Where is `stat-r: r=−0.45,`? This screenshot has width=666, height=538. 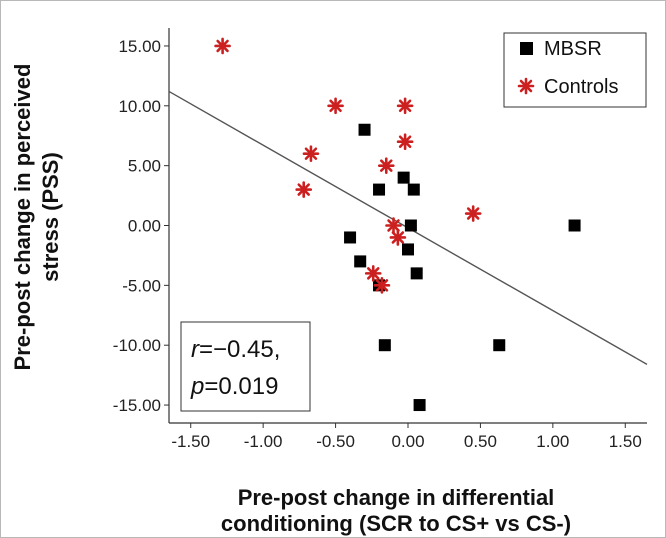 stat-r: r=−0.45, is located at coordinates (235, 349).